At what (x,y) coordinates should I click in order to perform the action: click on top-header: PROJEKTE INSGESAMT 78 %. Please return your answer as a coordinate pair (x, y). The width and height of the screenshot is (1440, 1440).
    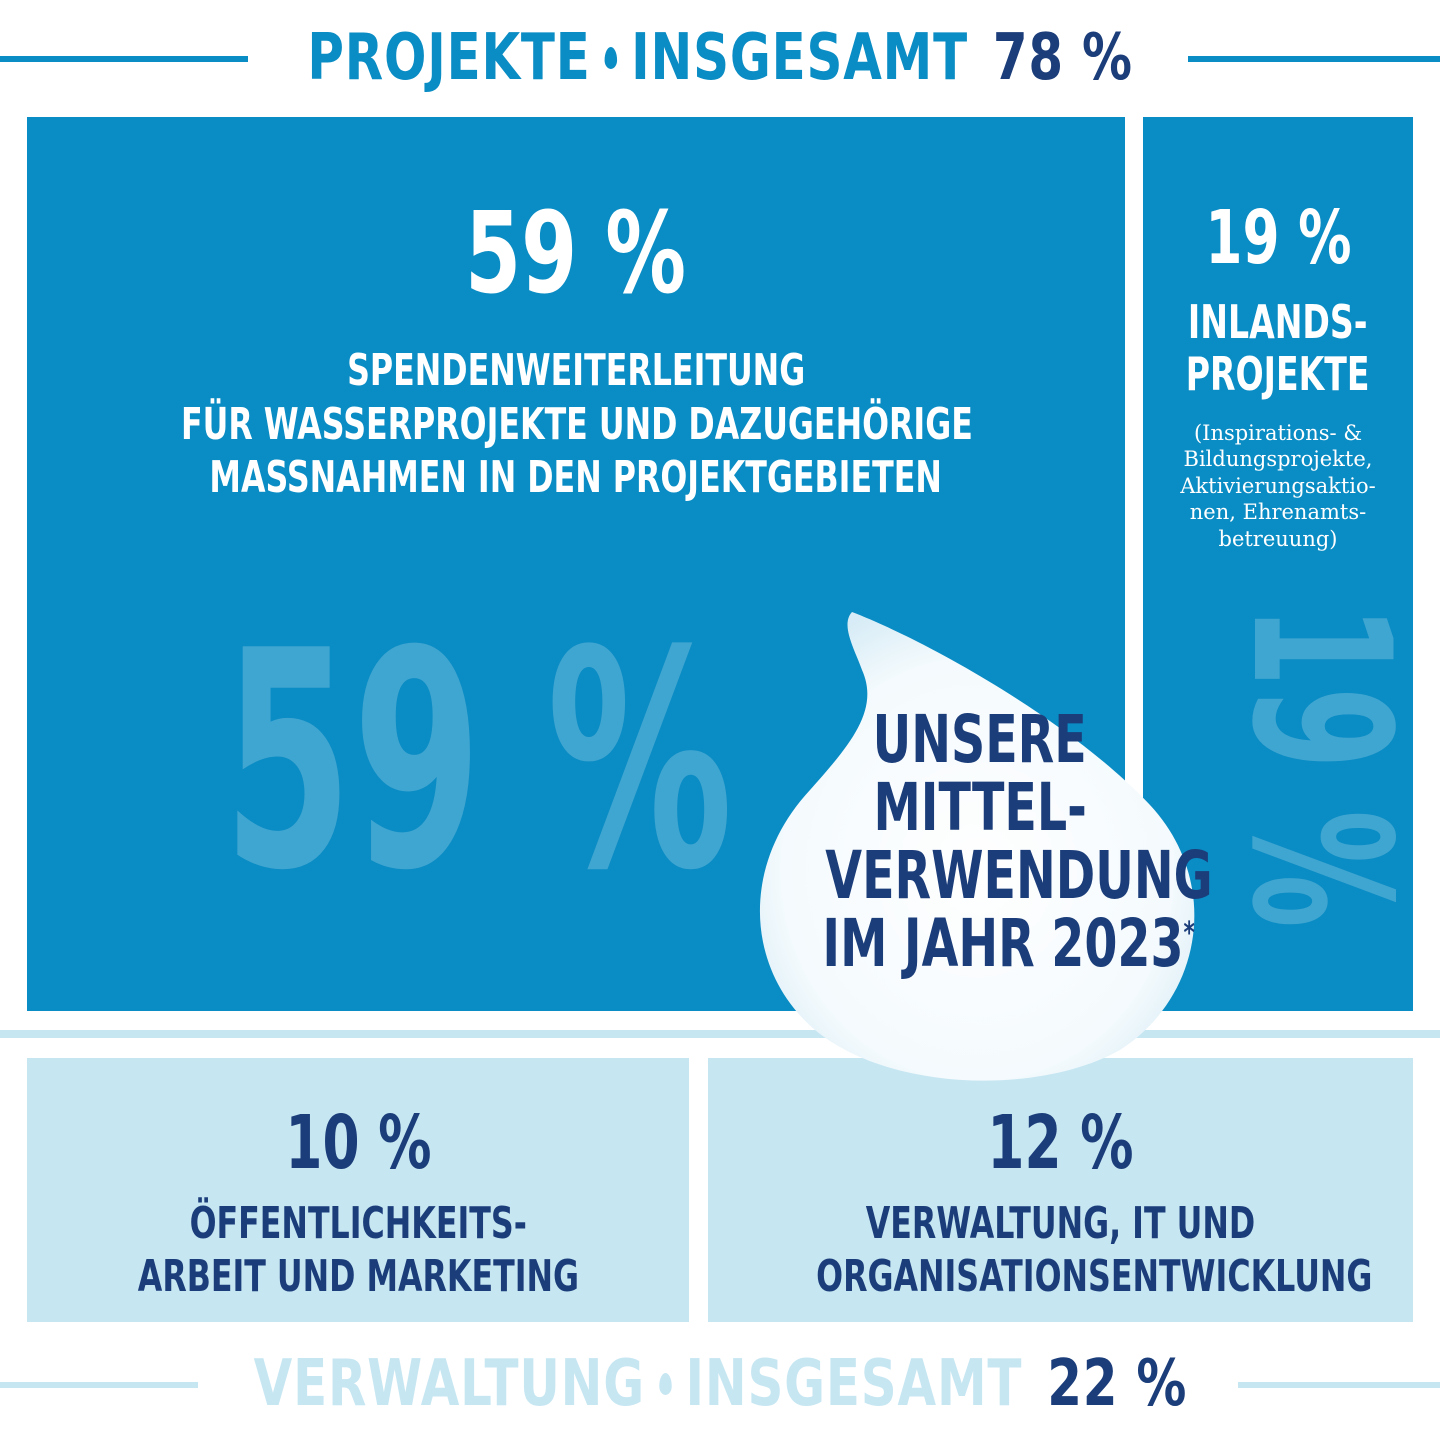
    Looking at the image, I should click on (720, 58).